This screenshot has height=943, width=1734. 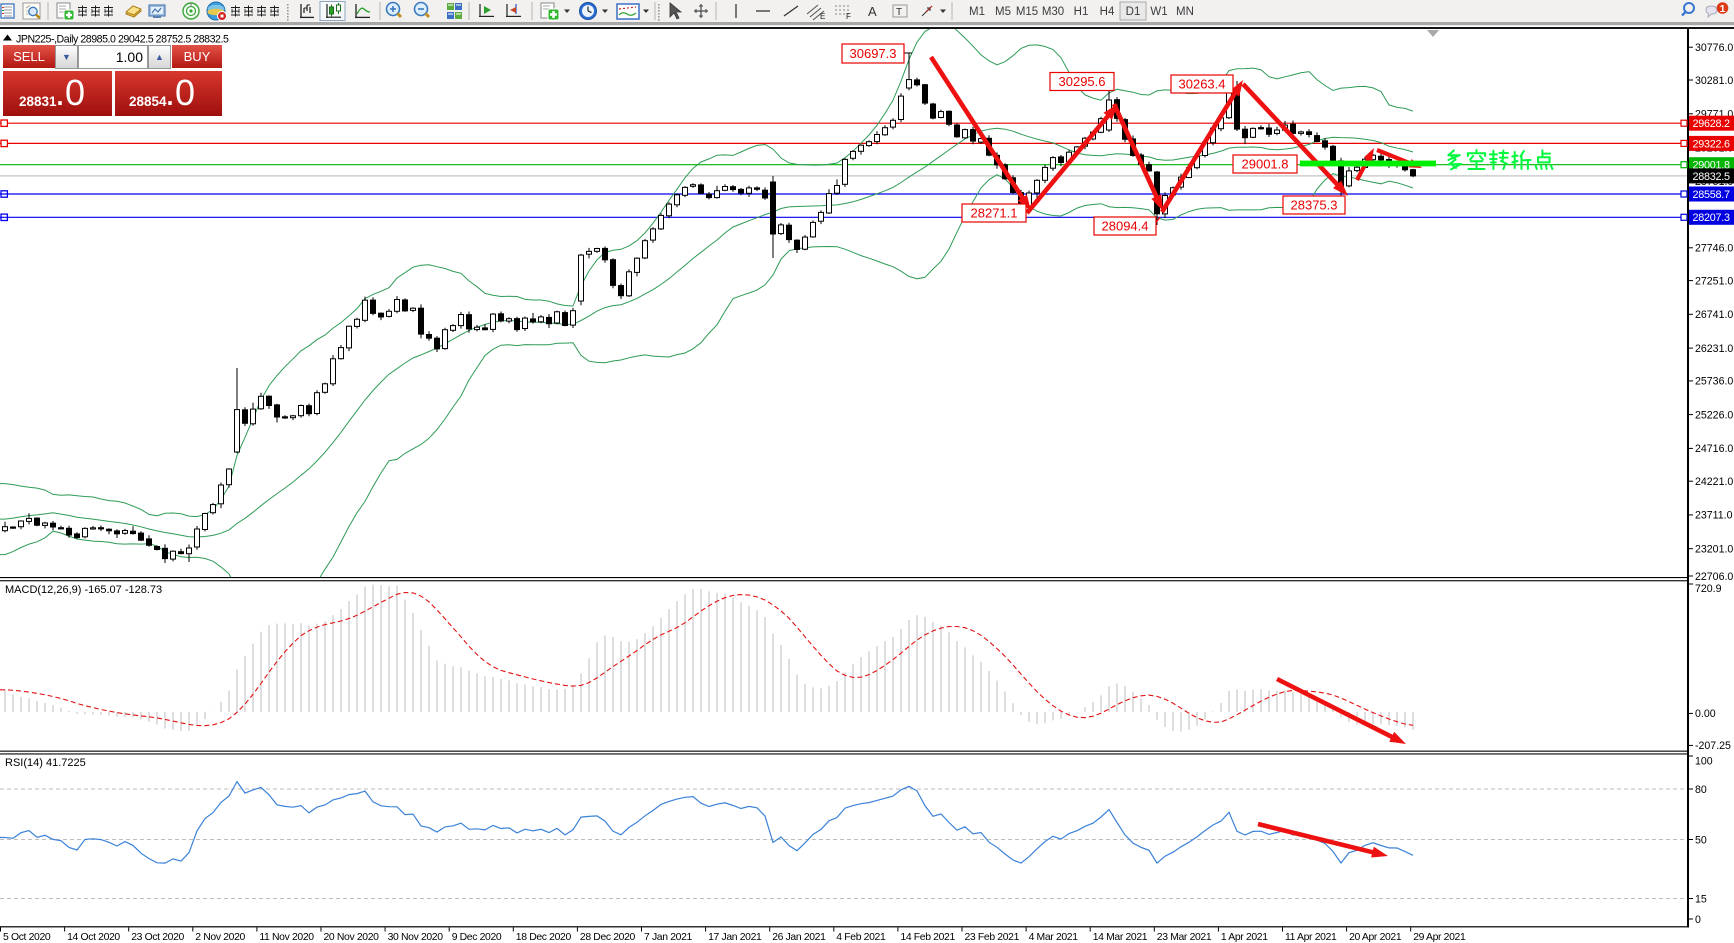 What do you see at coordinates (927, 937) in the screenshot?
I see `svg-text: 14 Feb 2021` at bounding box center [927, 937].